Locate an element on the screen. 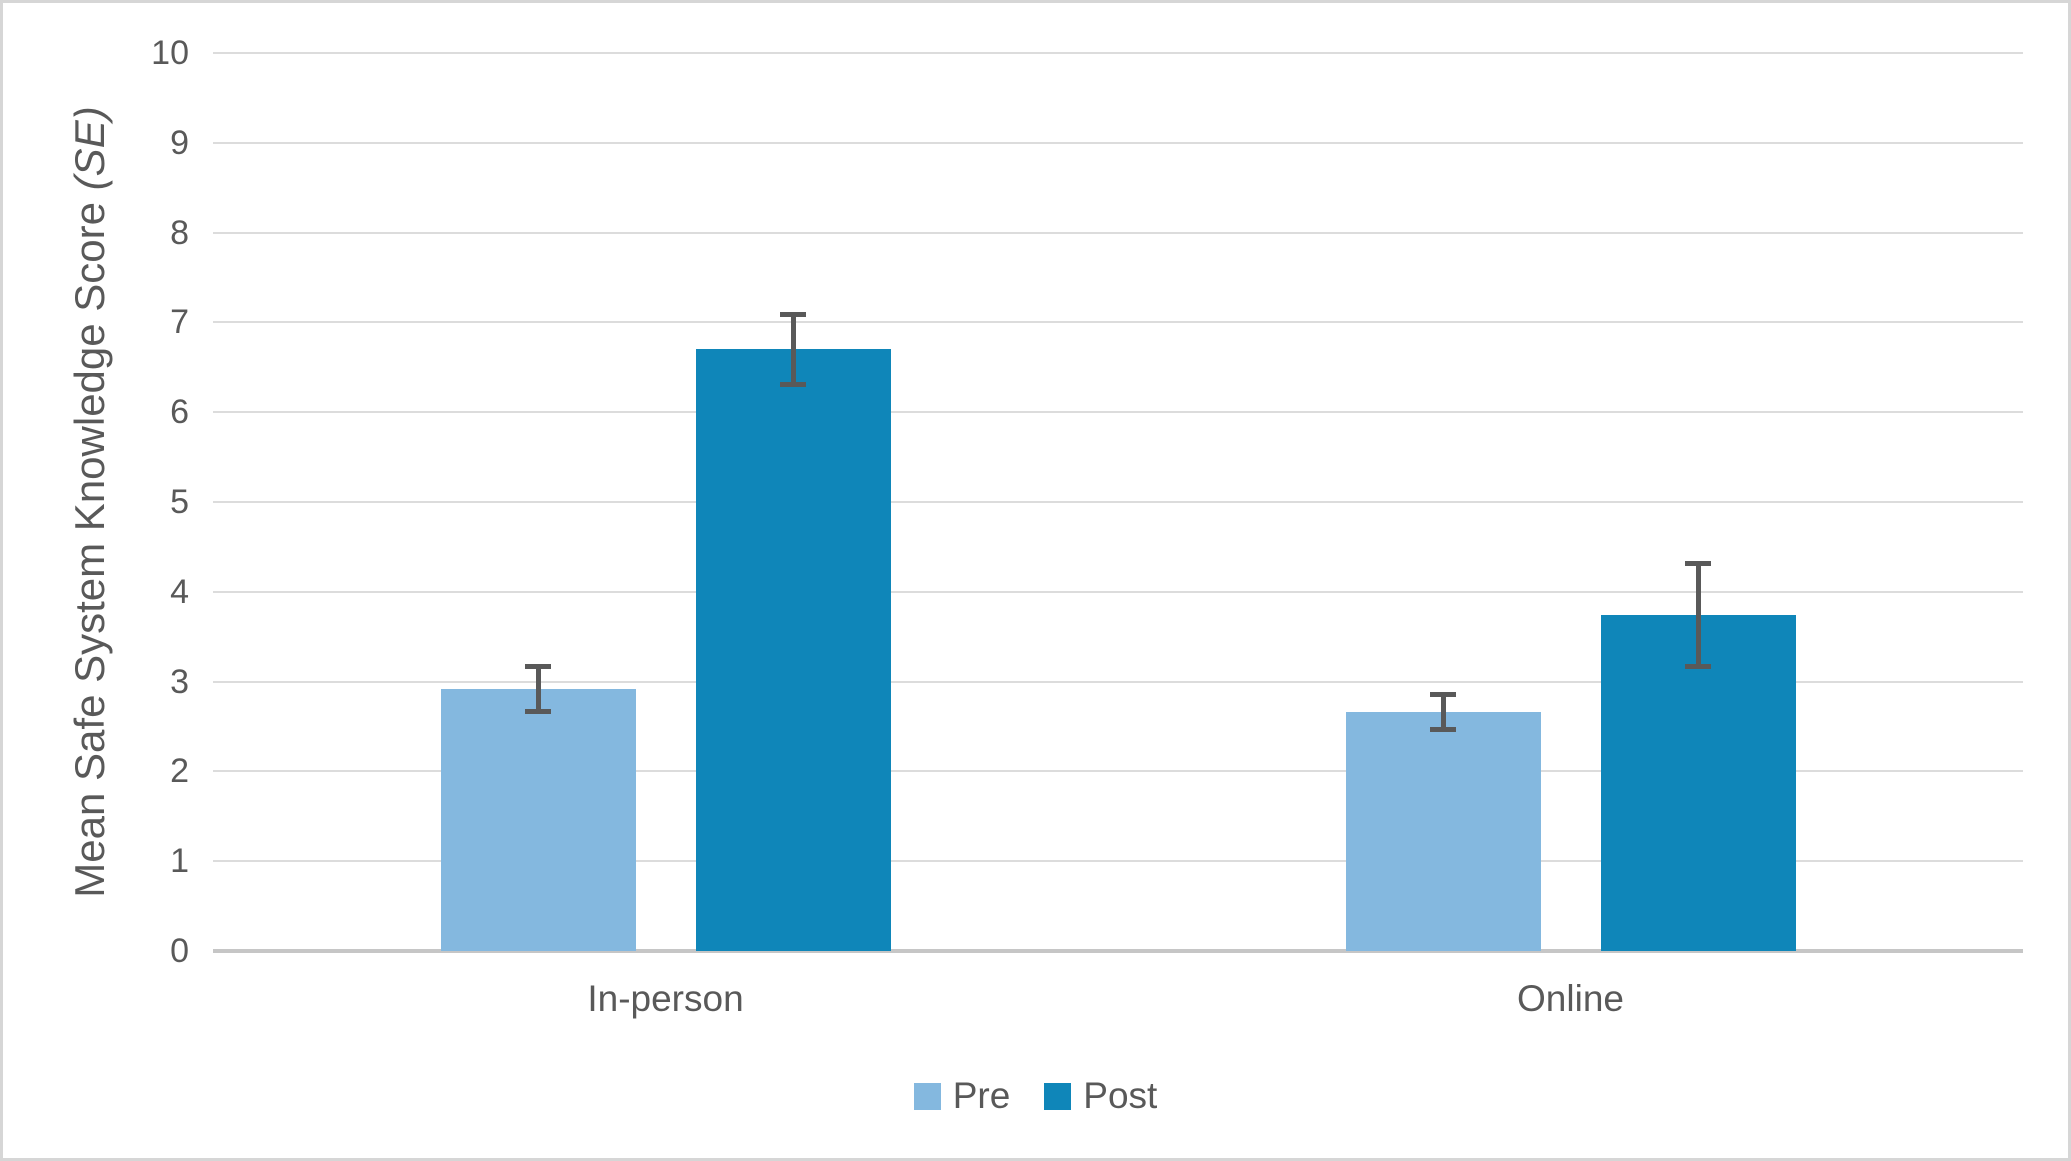 This screenshot has width=2071, height=1161. error-bar-online-post is located at coordinates (1698, 615).